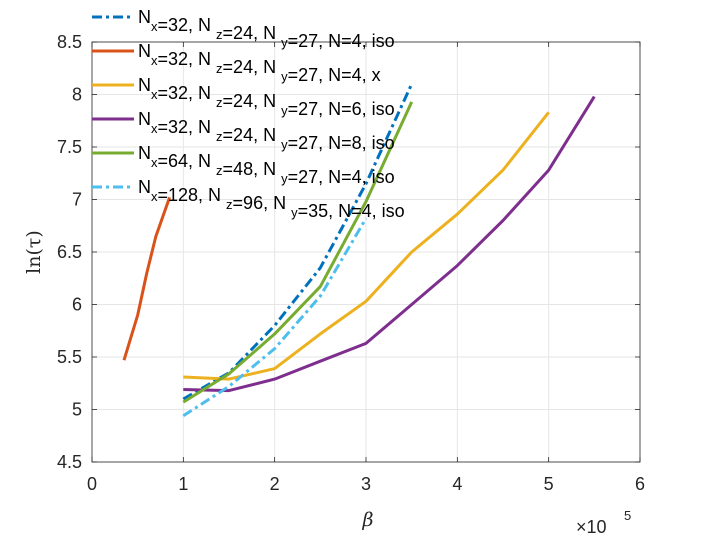  Describe the element at coordinates (266, 97) in the screenshot. I see `legend-entry: Nx=32, N z=24, N y=27, N=6, iso` at that location.